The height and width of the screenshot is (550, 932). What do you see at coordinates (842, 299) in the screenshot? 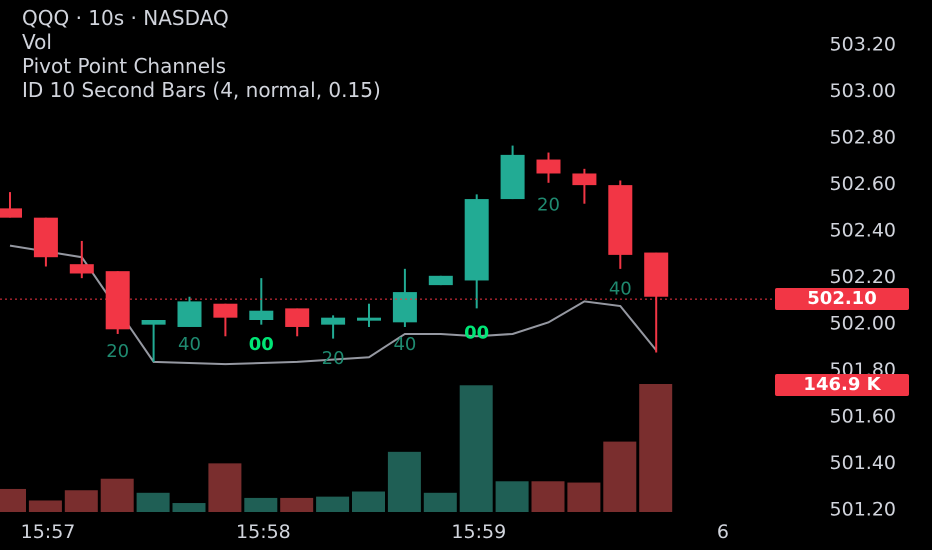
I see `current-price-label: 502.10` at bounding box center [842, 299].